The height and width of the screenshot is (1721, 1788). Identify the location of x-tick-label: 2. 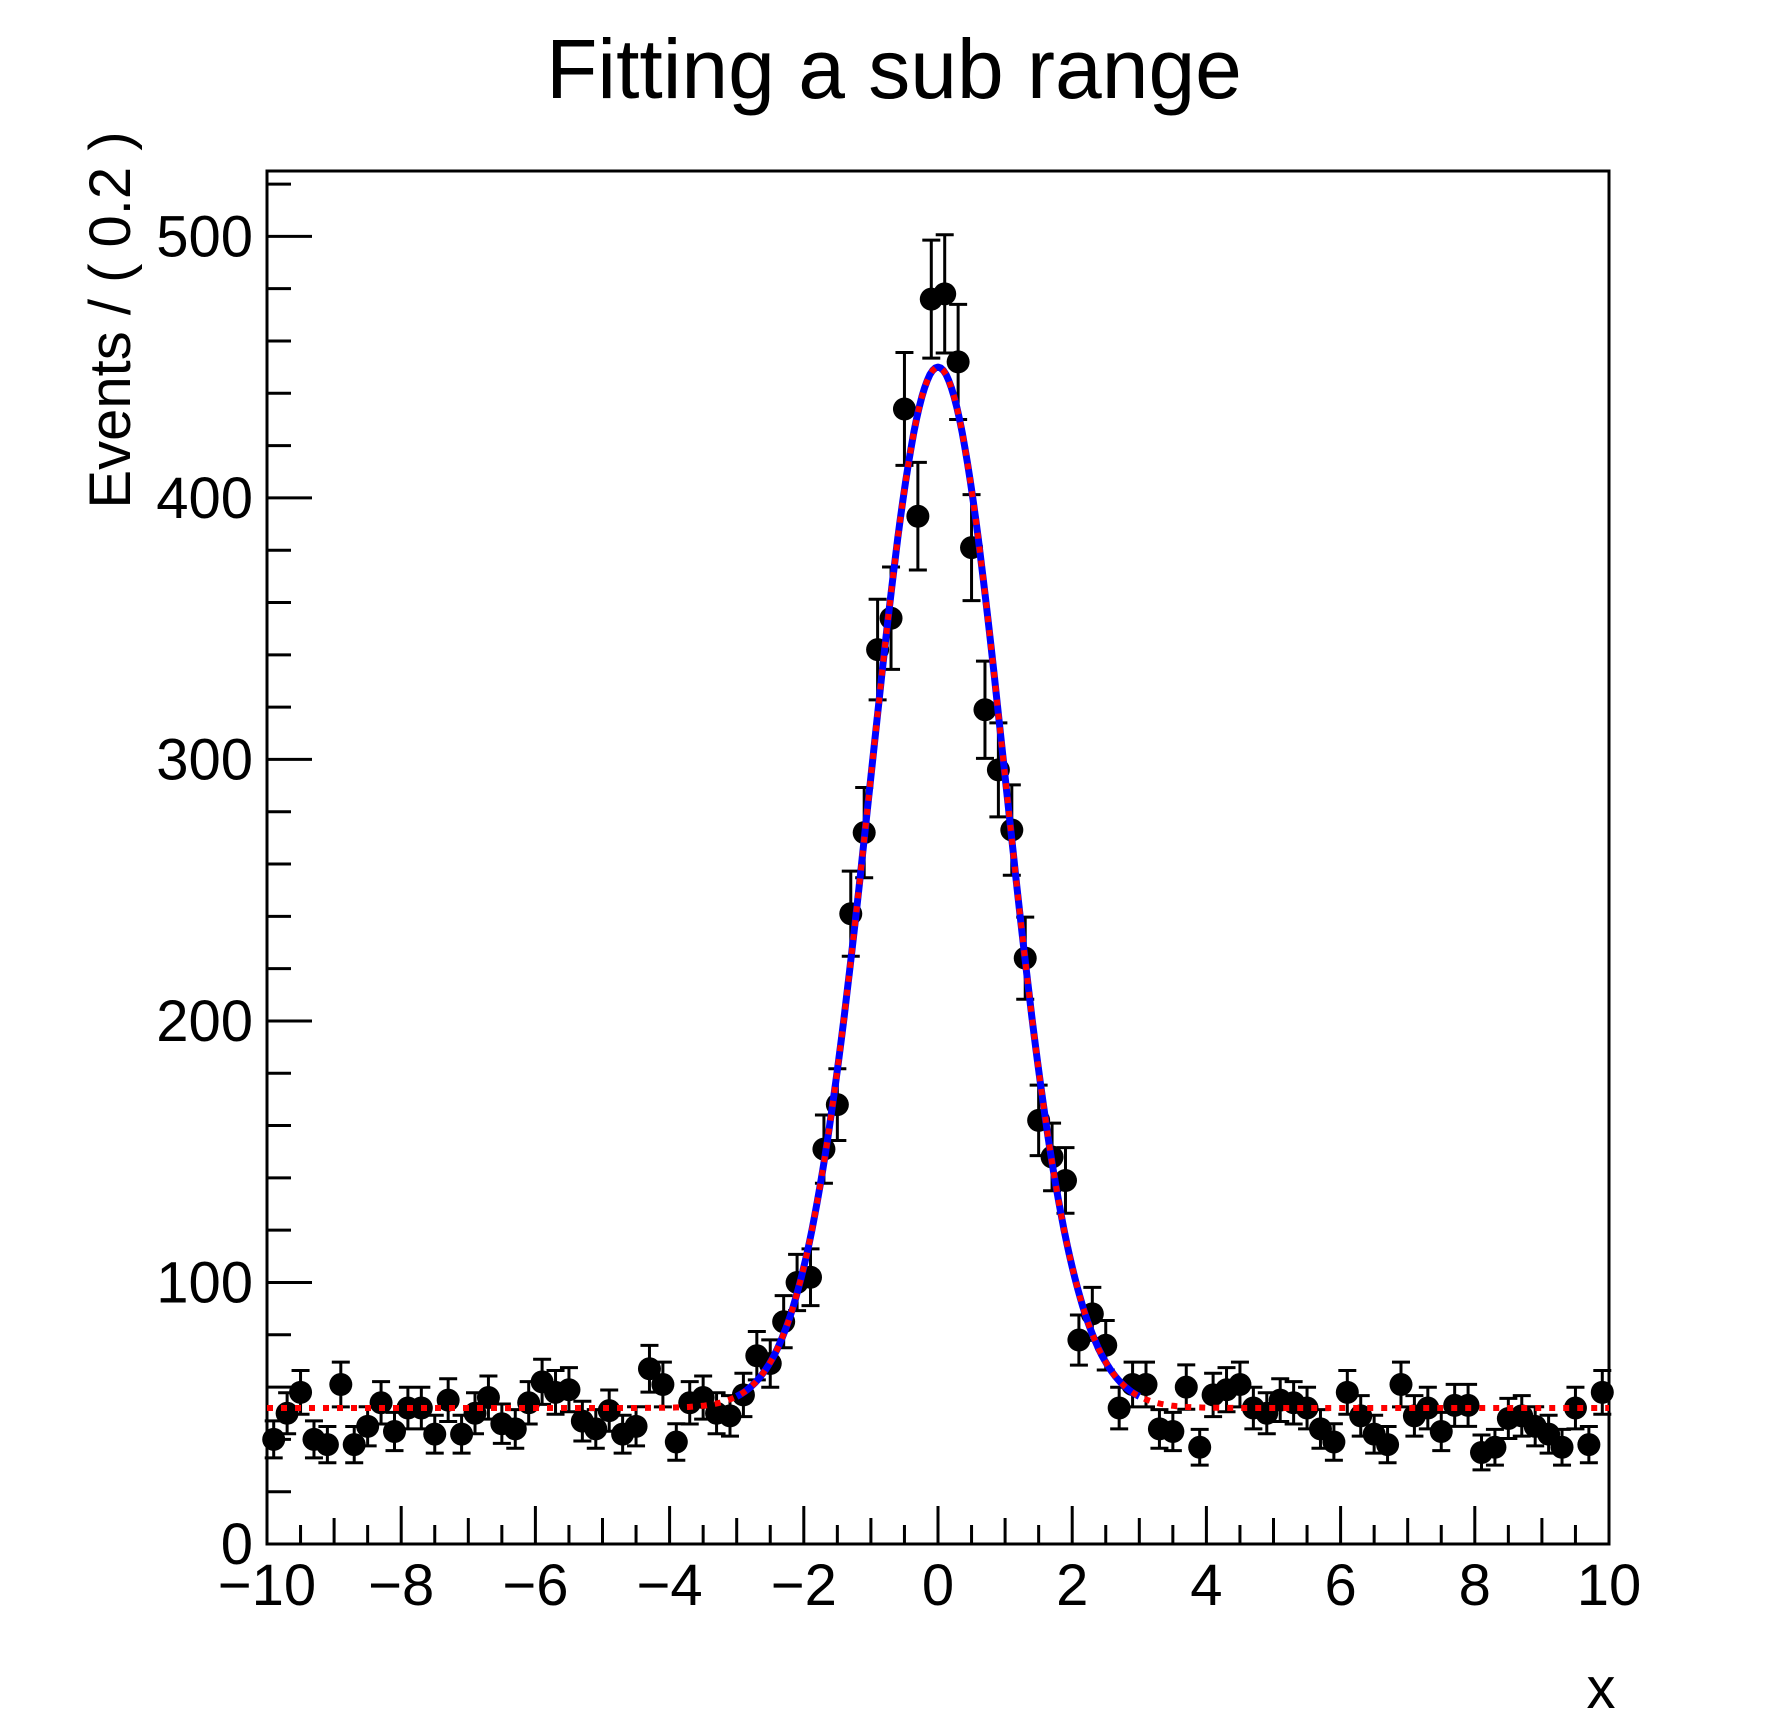
(1072, 1585).